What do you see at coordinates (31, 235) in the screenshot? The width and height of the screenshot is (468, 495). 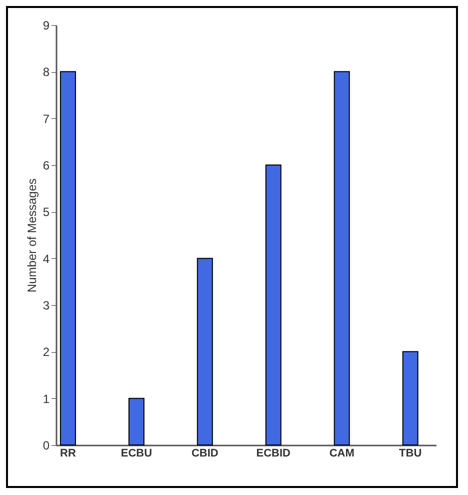 I see `y-axis-title: Number of Messages` at bounding box center [31, 235].